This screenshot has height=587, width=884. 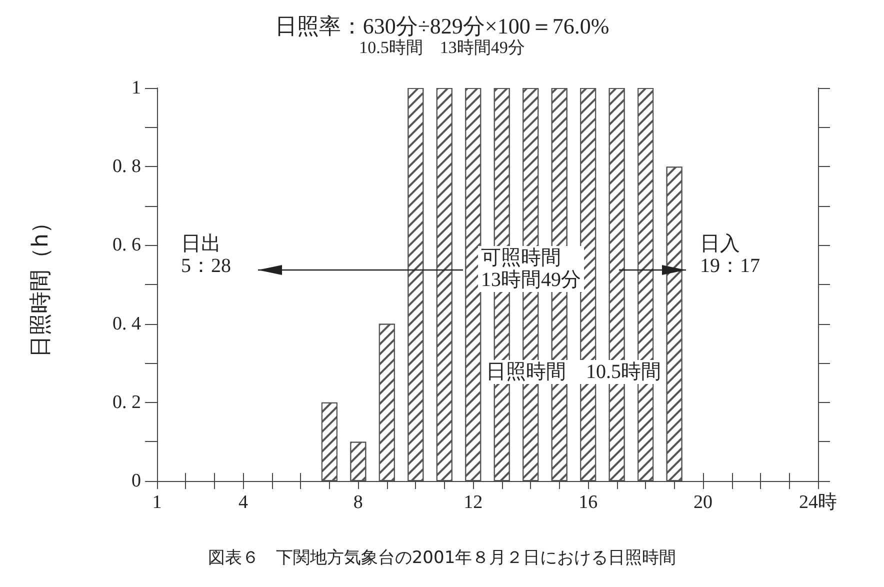 What do you see at coordinates (358, 502) in the screenshot?
I see `x-tick-label: 8` at bounding box center [358, 502].